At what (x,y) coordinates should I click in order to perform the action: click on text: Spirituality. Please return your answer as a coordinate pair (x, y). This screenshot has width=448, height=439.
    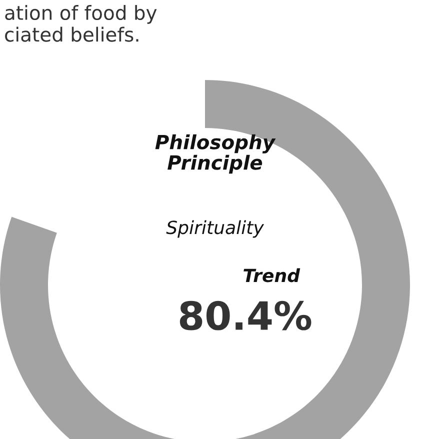
    Looking at the image, I should click on (215, 229).